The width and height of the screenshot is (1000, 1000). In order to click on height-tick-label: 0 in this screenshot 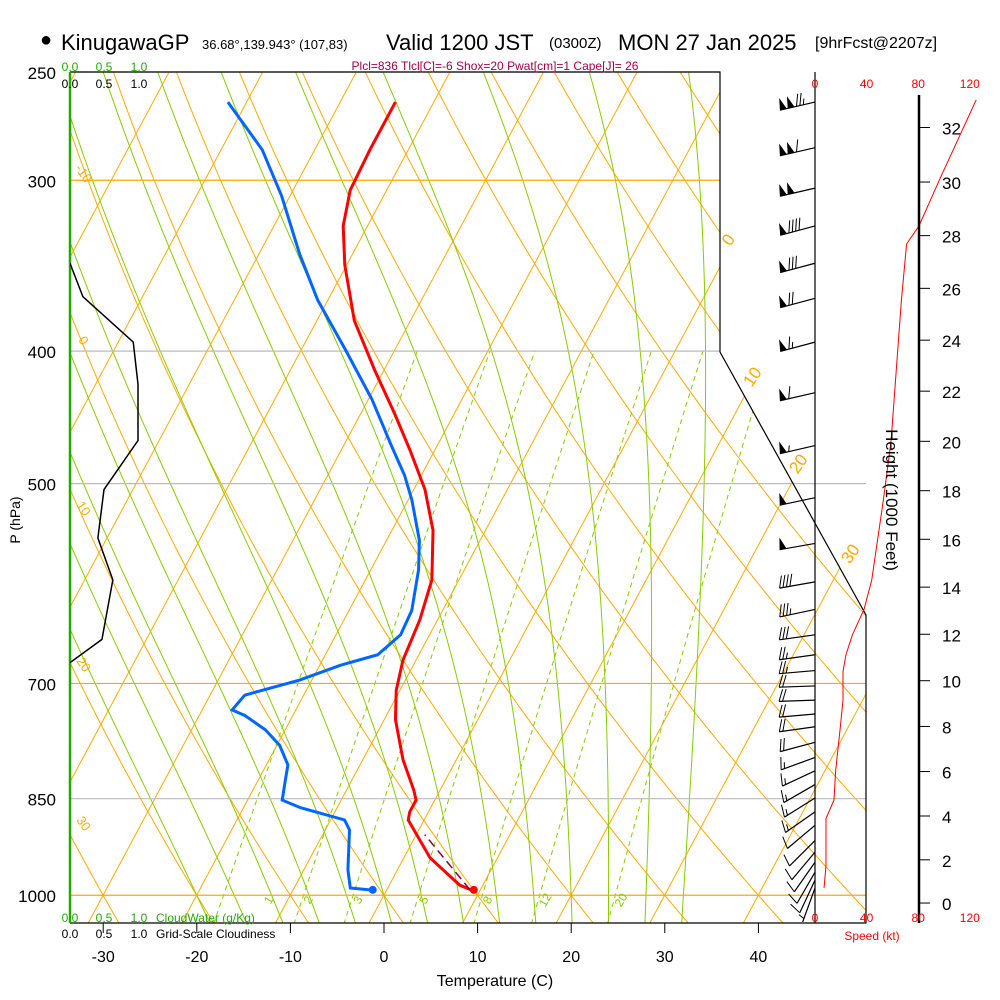, I will do `click(946, 904)`.